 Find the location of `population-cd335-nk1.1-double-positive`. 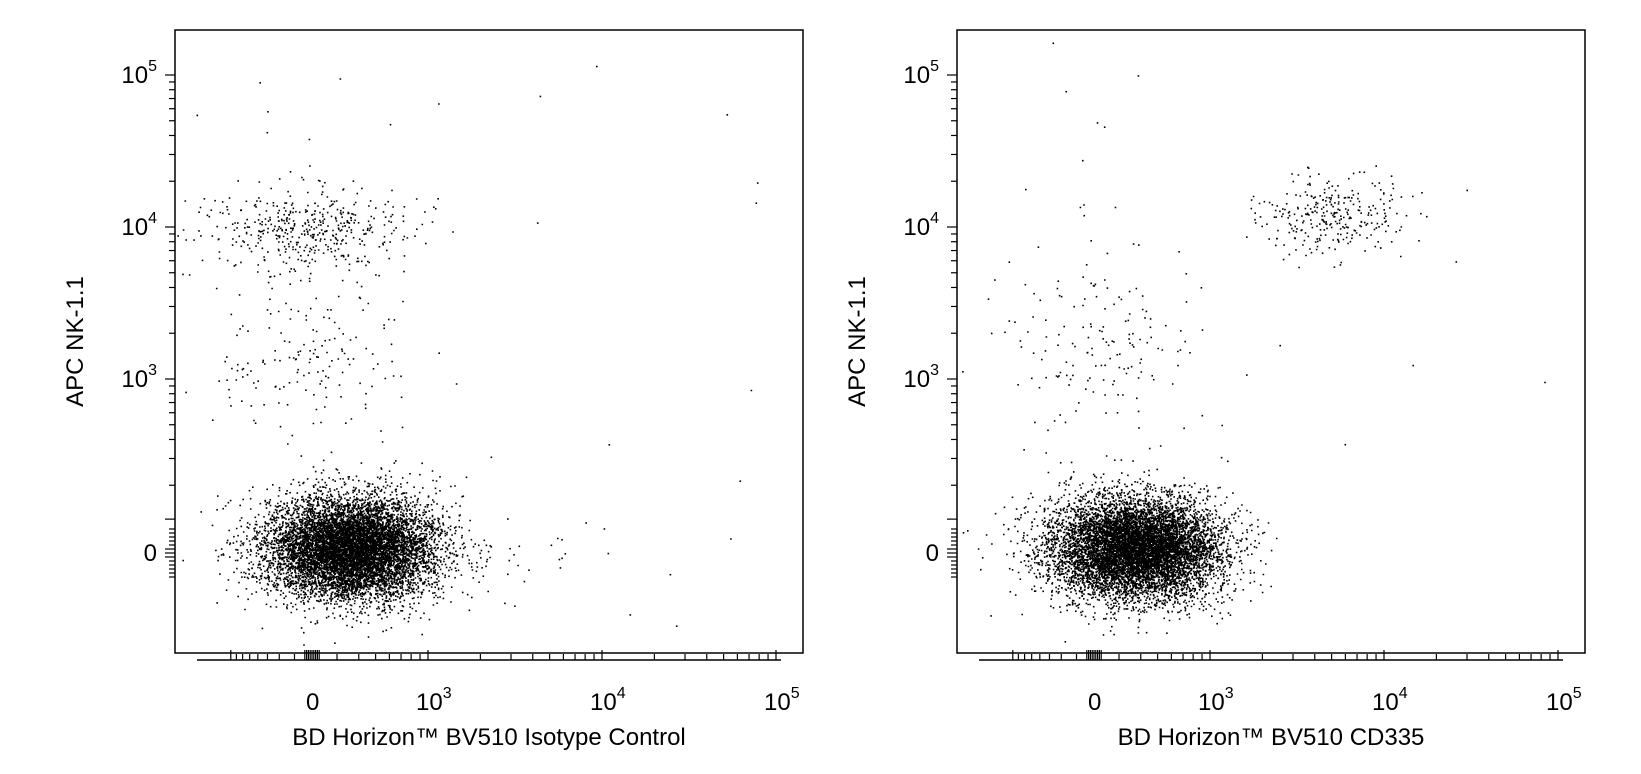

population-cd335-nk1.1-double-positive is located at coordinates (1352, 217).